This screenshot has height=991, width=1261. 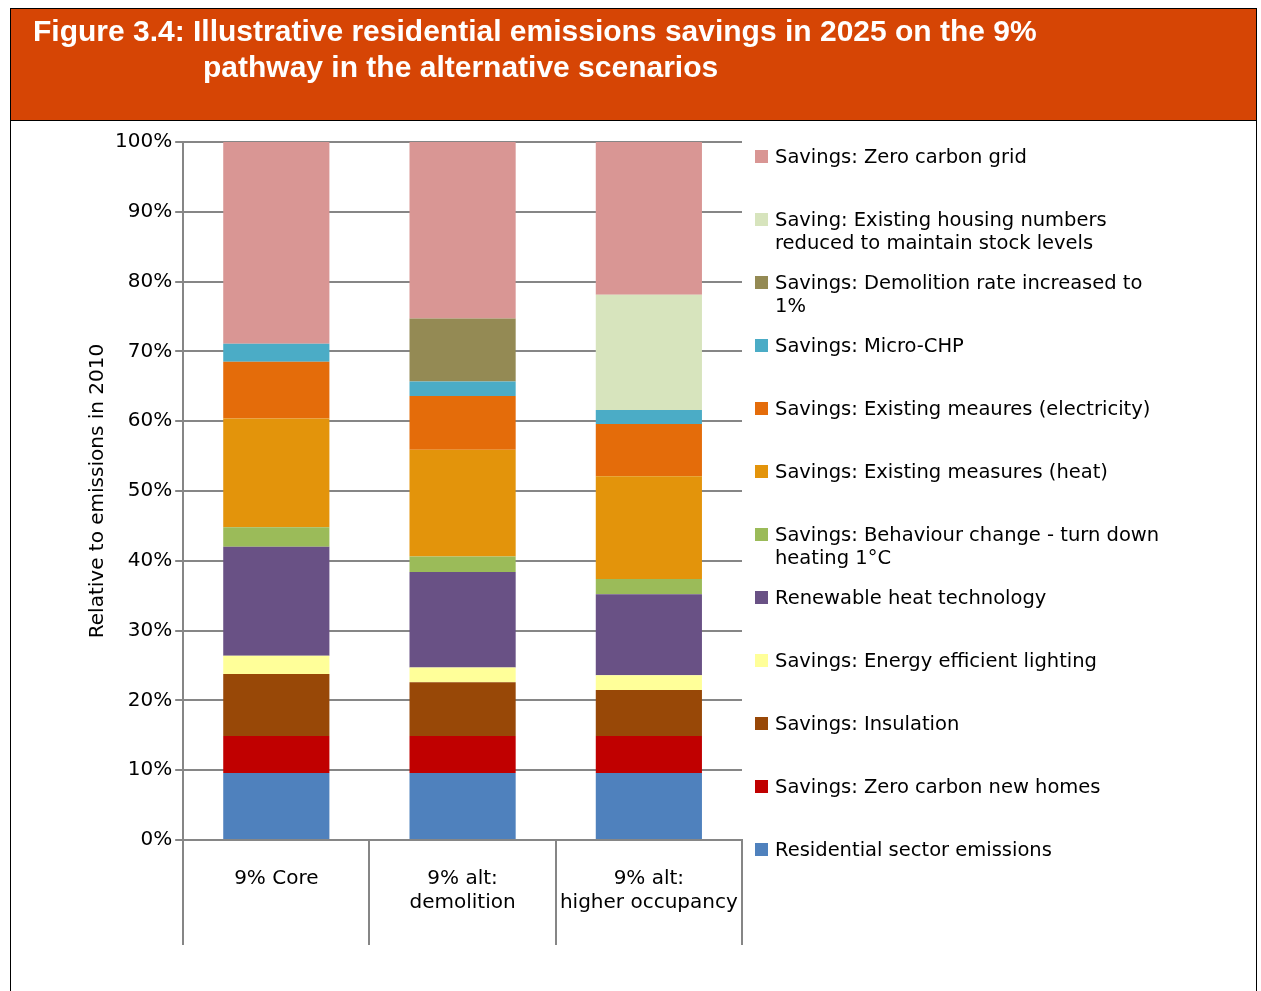 What do you see at coordinates (150, 489) in the screenshot?
I see `y-tick-label: 50%` at bounding box center [150, 489].